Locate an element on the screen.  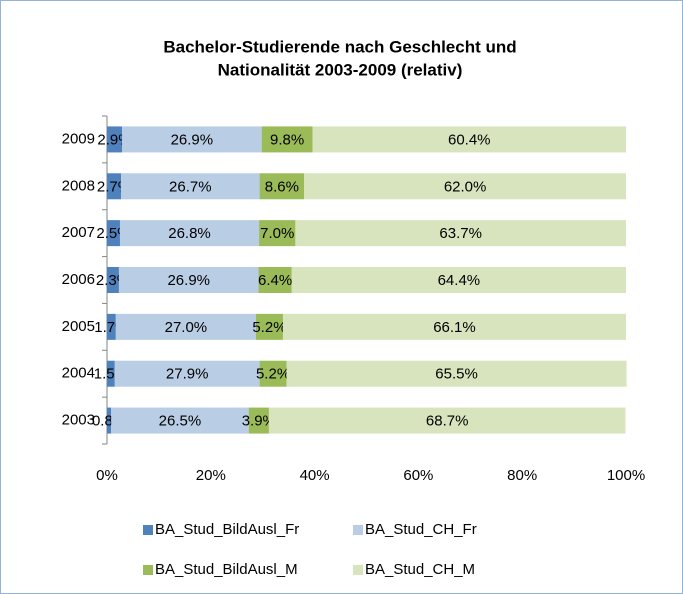
chart-title: Nationalität 2003-2009 (relativ) is located at coordinates (340, 69).